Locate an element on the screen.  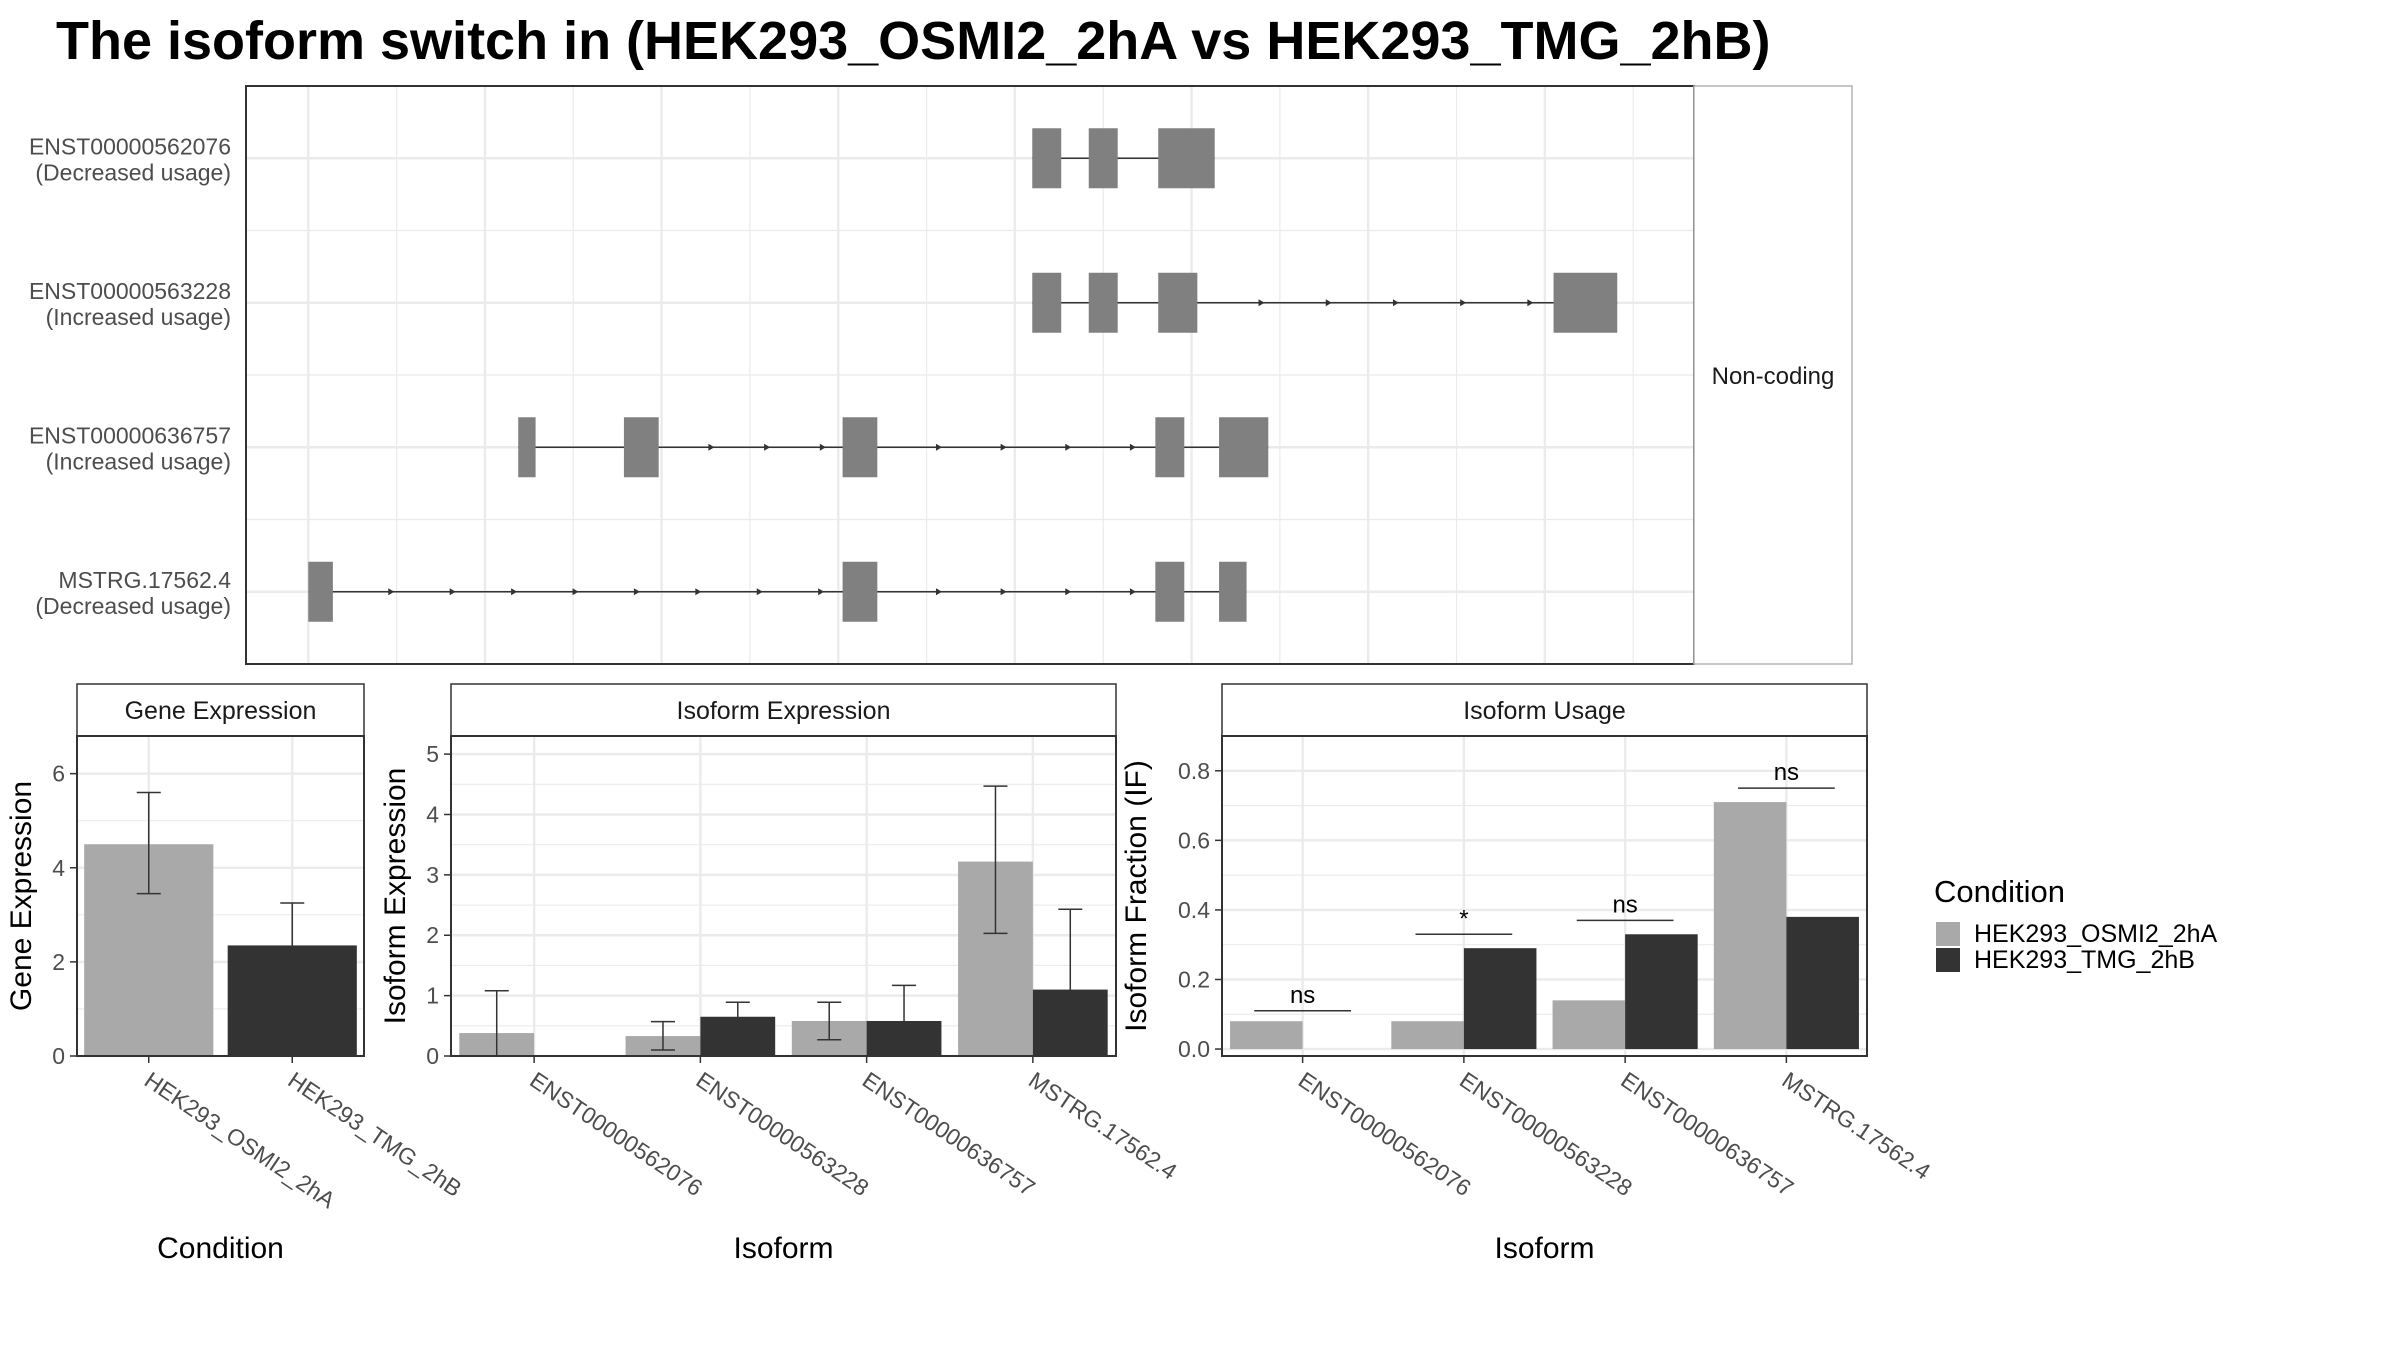
legend-entry-label: HEK293_TMG_2hB is located at coordinates (2084, 960).